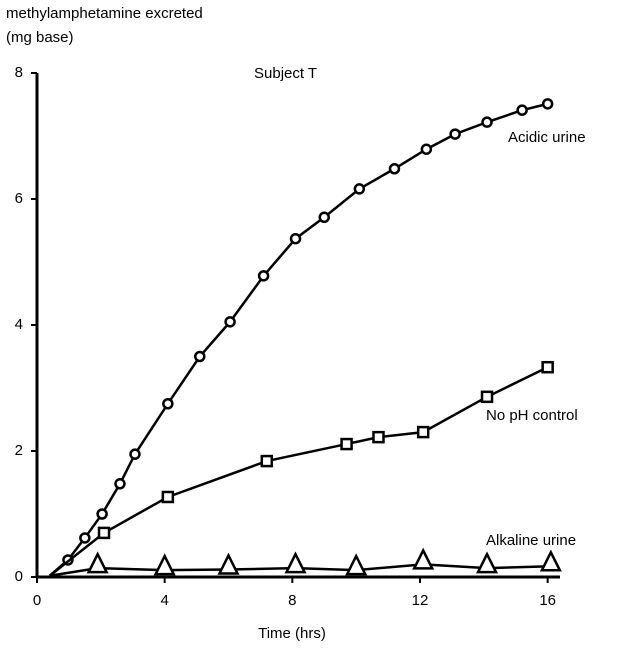  I want to click on x-axis-label: Time (hrs), so click(292, 633).